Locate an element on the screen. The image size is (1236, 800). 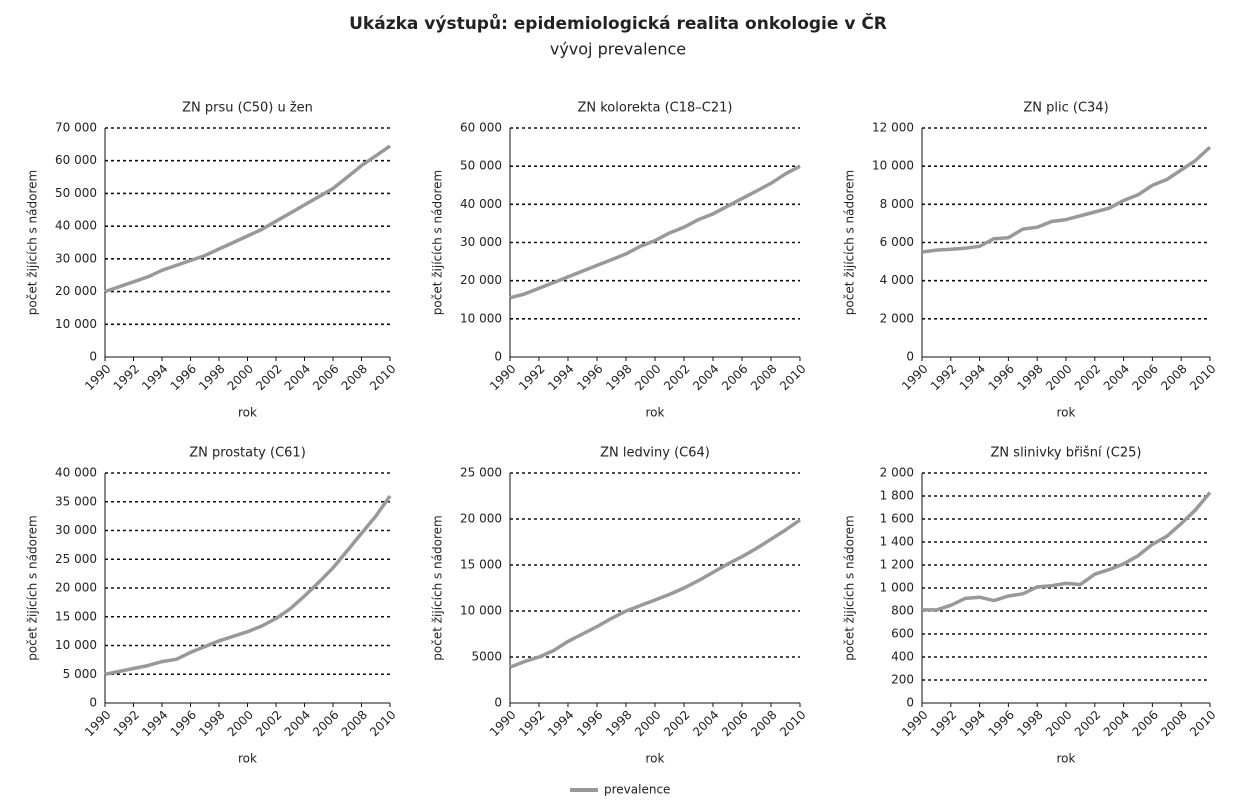
y-tick-label: 2 000 is located at coordinates (897, 318).